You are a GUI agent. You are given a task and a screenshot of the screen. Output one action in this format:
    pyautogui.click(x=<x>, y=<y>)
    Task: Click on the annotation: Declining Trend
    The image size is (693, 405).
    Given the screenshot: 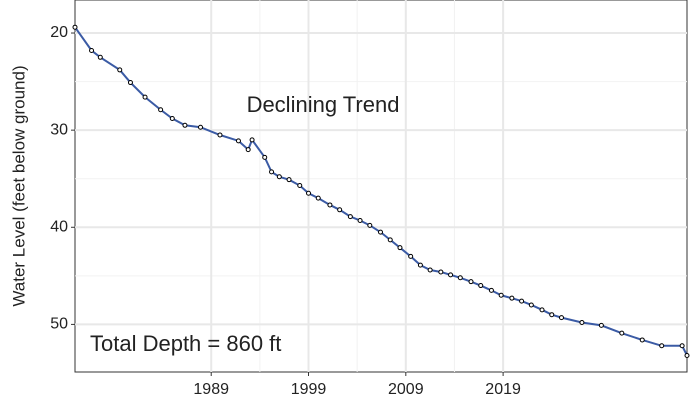 What is the action you would take?
    pyautogui.click(x=323, y=104)
    